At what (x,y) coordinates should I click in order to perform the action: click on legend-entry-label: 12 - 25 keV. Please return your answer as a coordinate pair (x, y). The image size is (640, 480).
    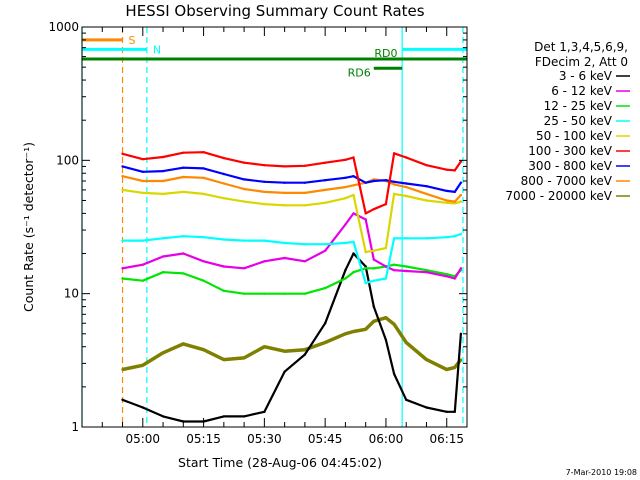
    Looking at the image, I should click on (578, 106).